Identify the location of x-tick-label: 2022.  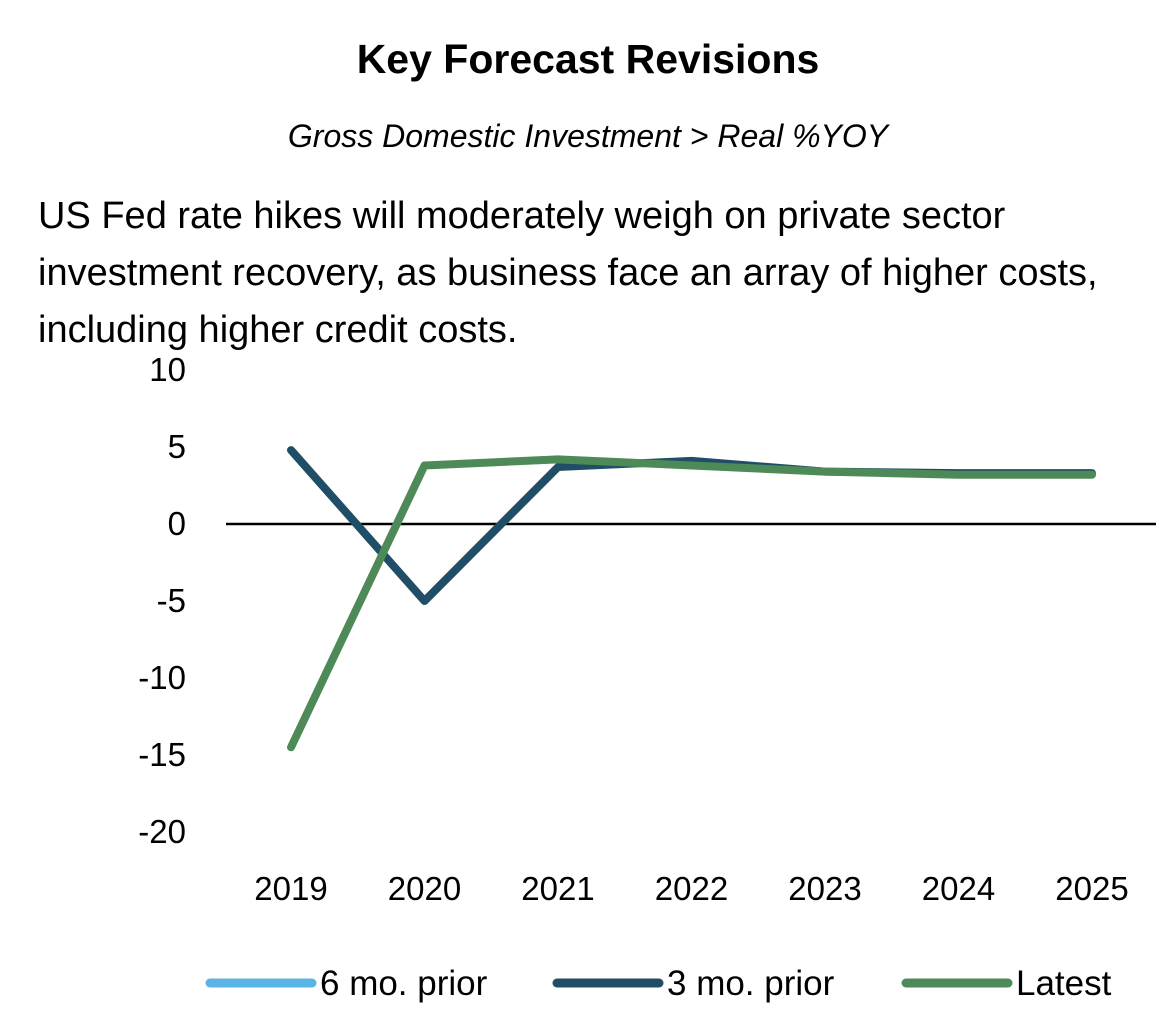
(691, 888).